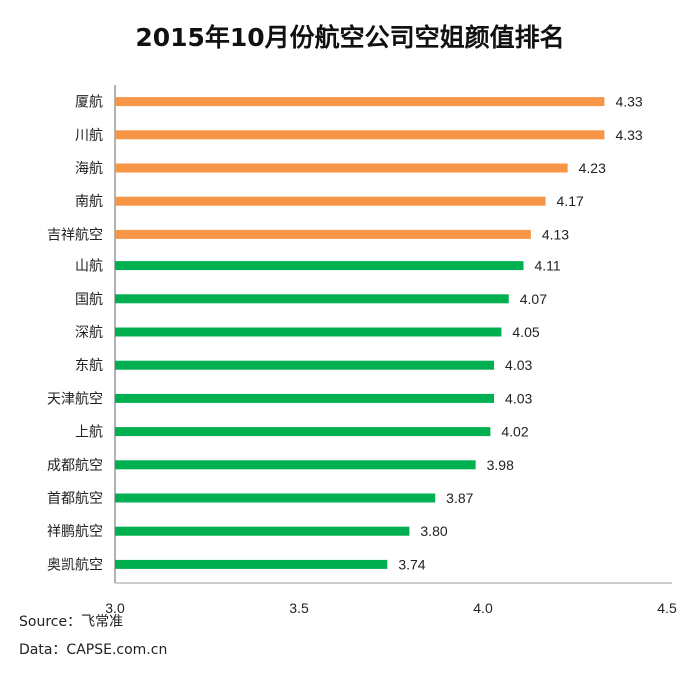 This screenshot has height=673, width=700. I want to click on source-note: Source：飞常准, so click(71, 622).